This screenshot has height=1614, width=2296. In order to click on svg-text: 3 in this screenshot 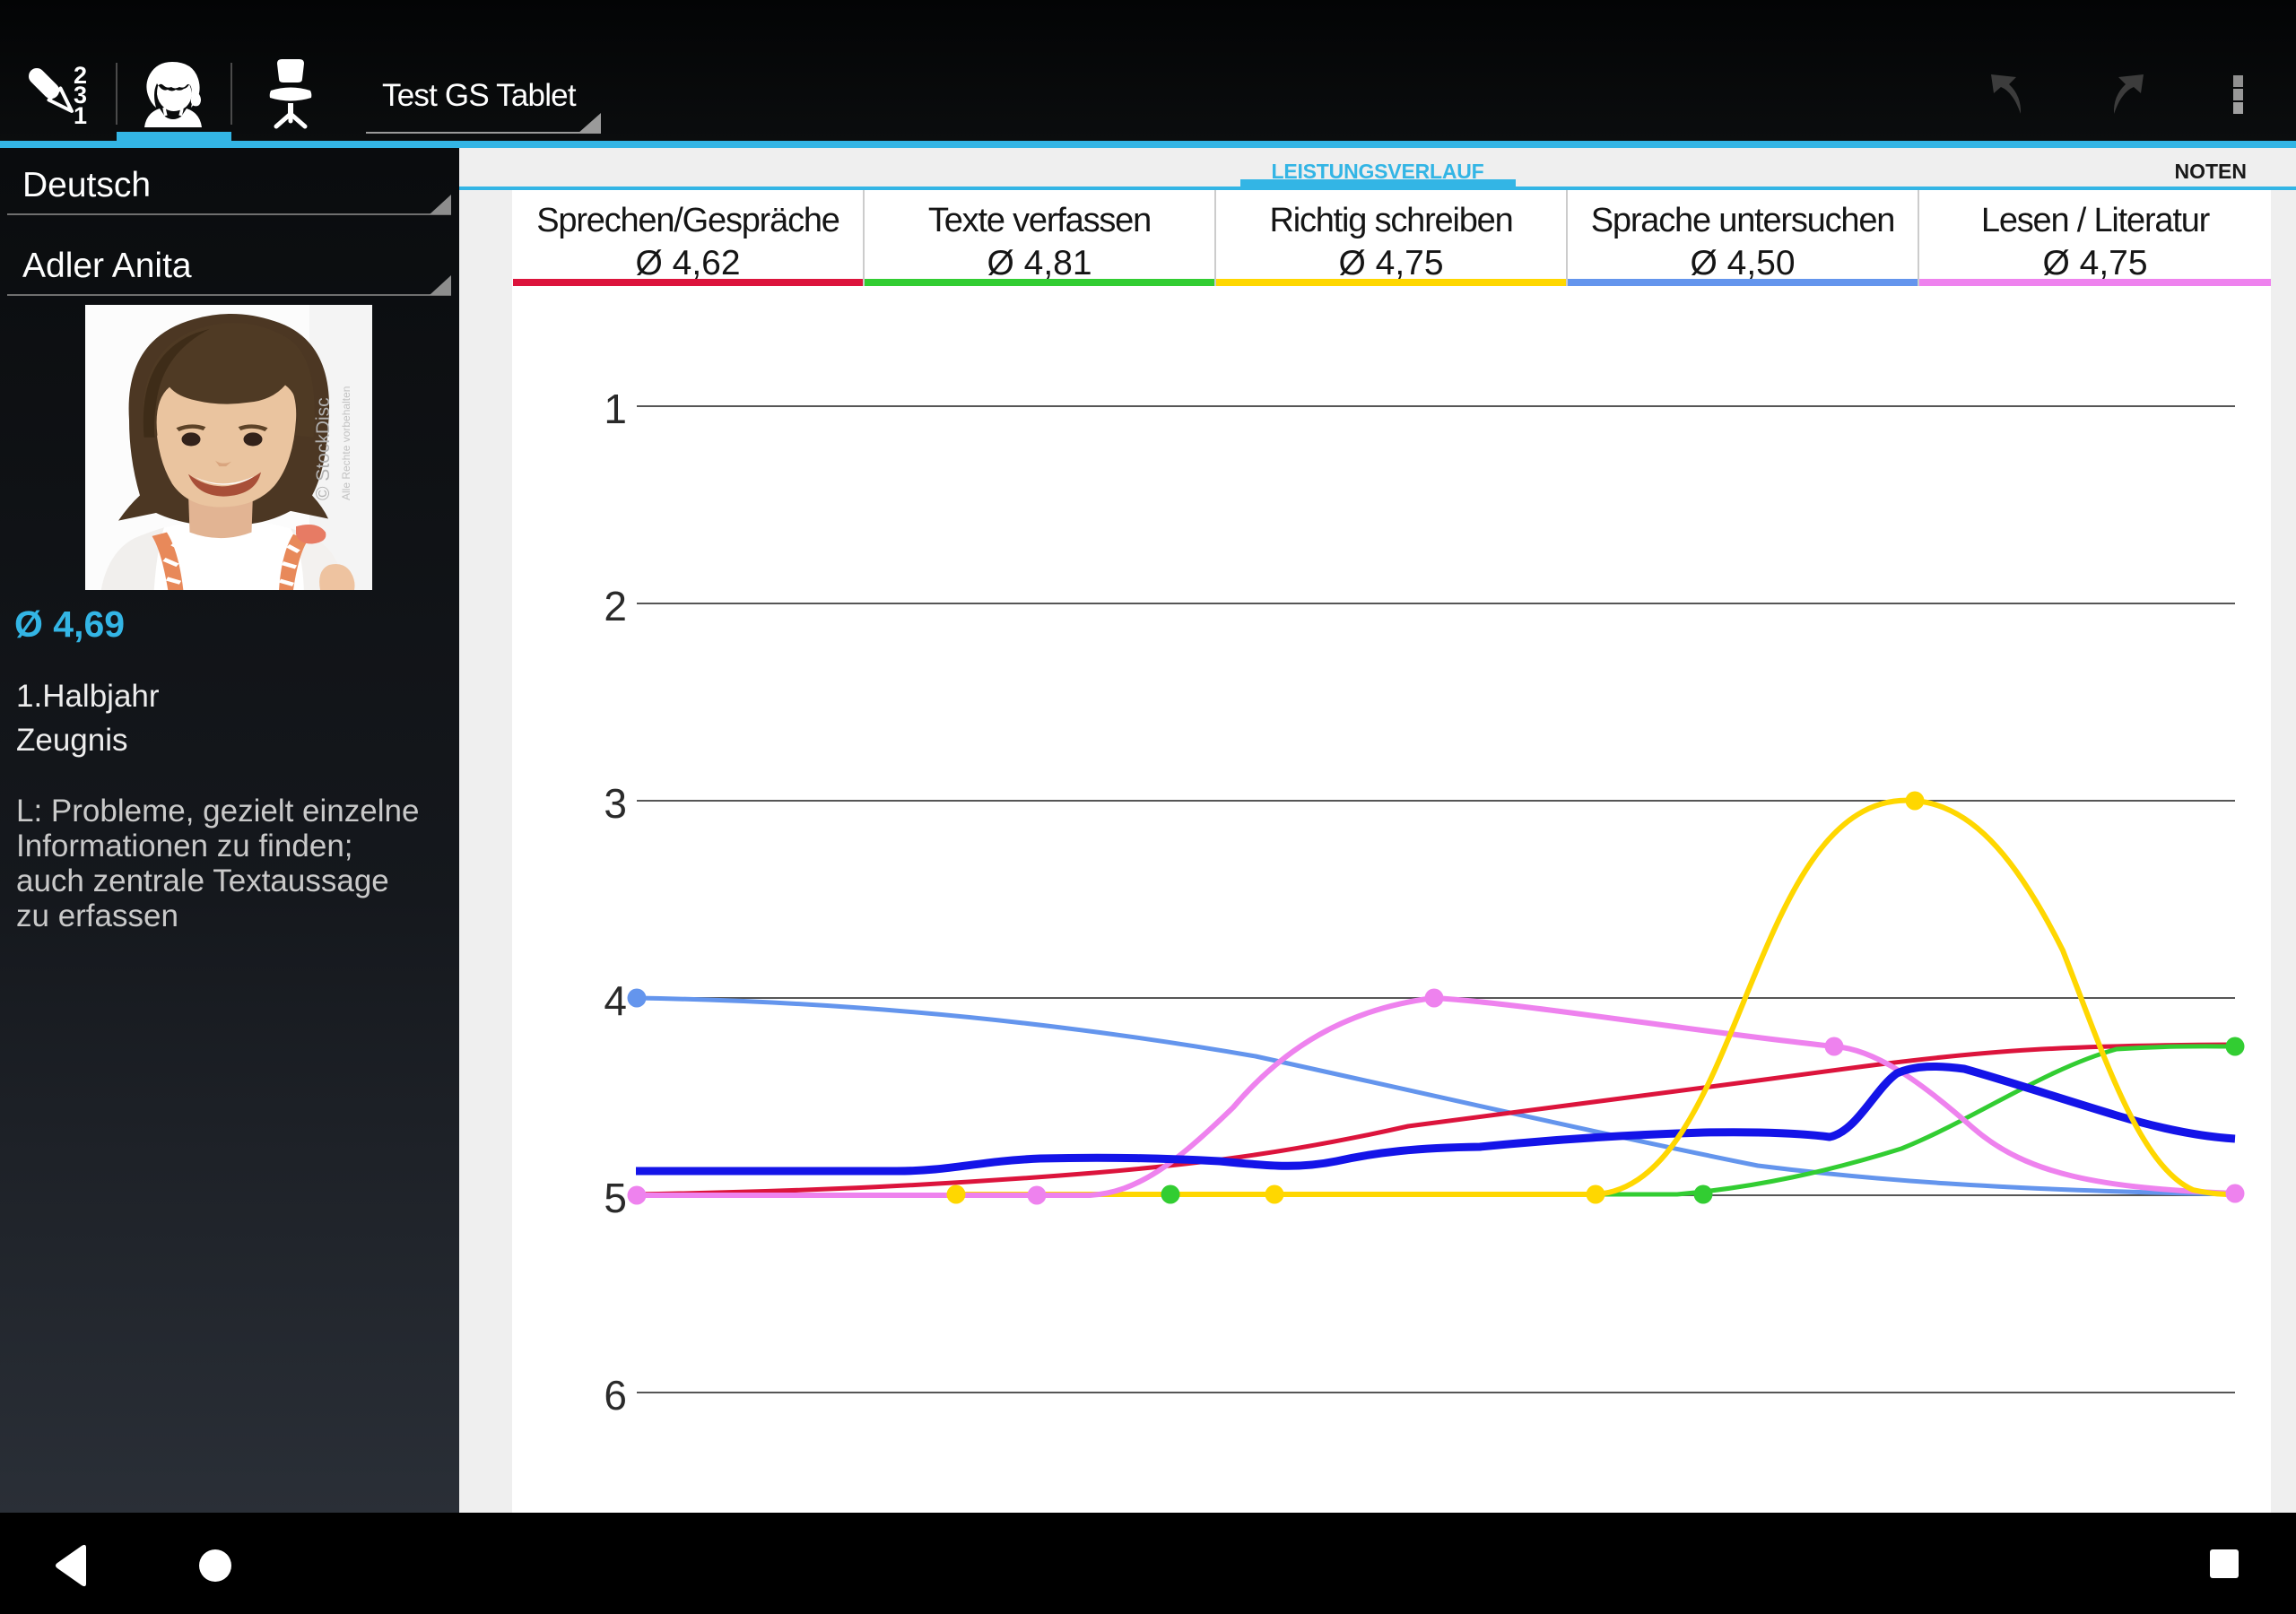, I will do `click(80, 95)`.